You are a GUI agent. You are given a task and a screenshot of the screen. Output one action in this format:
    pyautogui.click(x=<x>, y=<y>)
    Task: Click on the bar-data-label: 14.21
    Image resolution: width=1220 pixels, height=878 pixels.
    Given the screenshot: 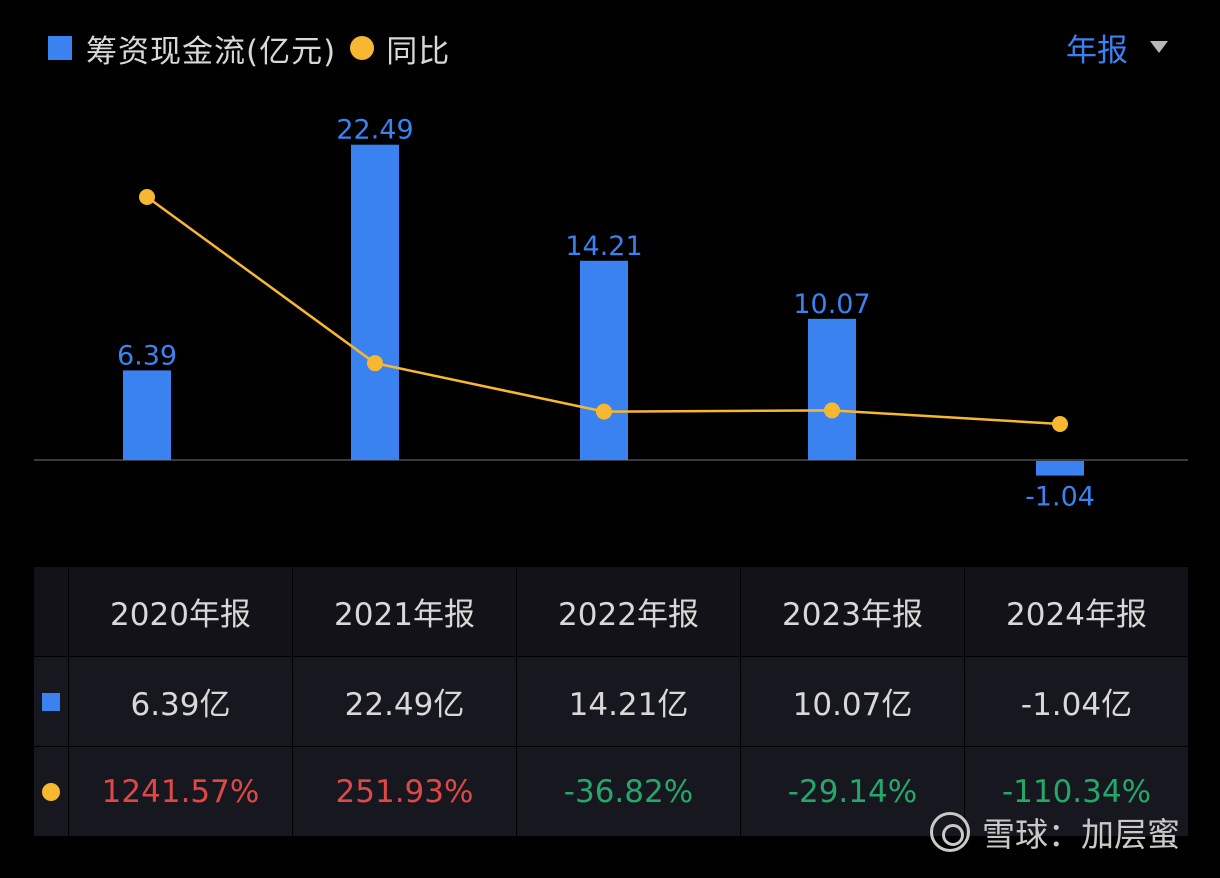 What is the action you would take?
    pyautogui.click(x=603, y=246)
    